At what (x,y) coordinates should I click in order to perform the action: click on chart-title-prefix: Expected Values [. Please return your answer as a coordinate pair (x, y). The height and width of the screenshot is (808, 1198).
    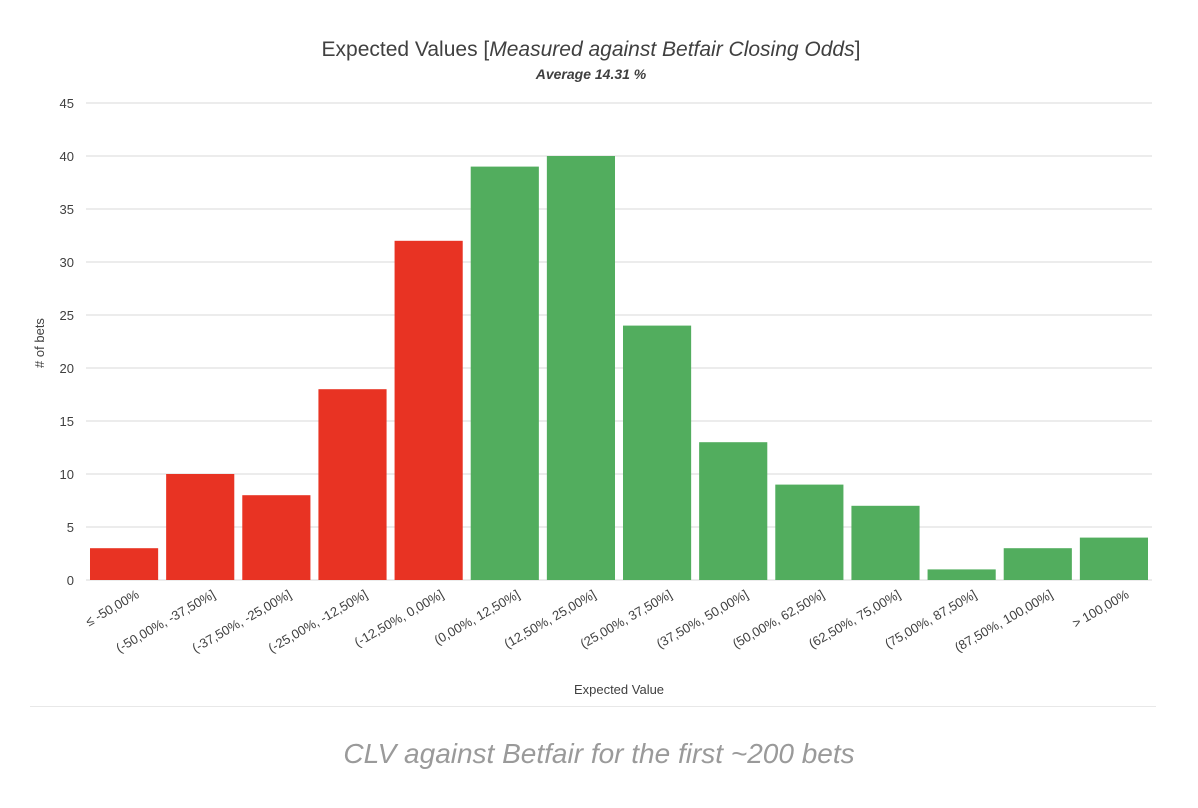
    Looking at the image, I should click on (406, 49).